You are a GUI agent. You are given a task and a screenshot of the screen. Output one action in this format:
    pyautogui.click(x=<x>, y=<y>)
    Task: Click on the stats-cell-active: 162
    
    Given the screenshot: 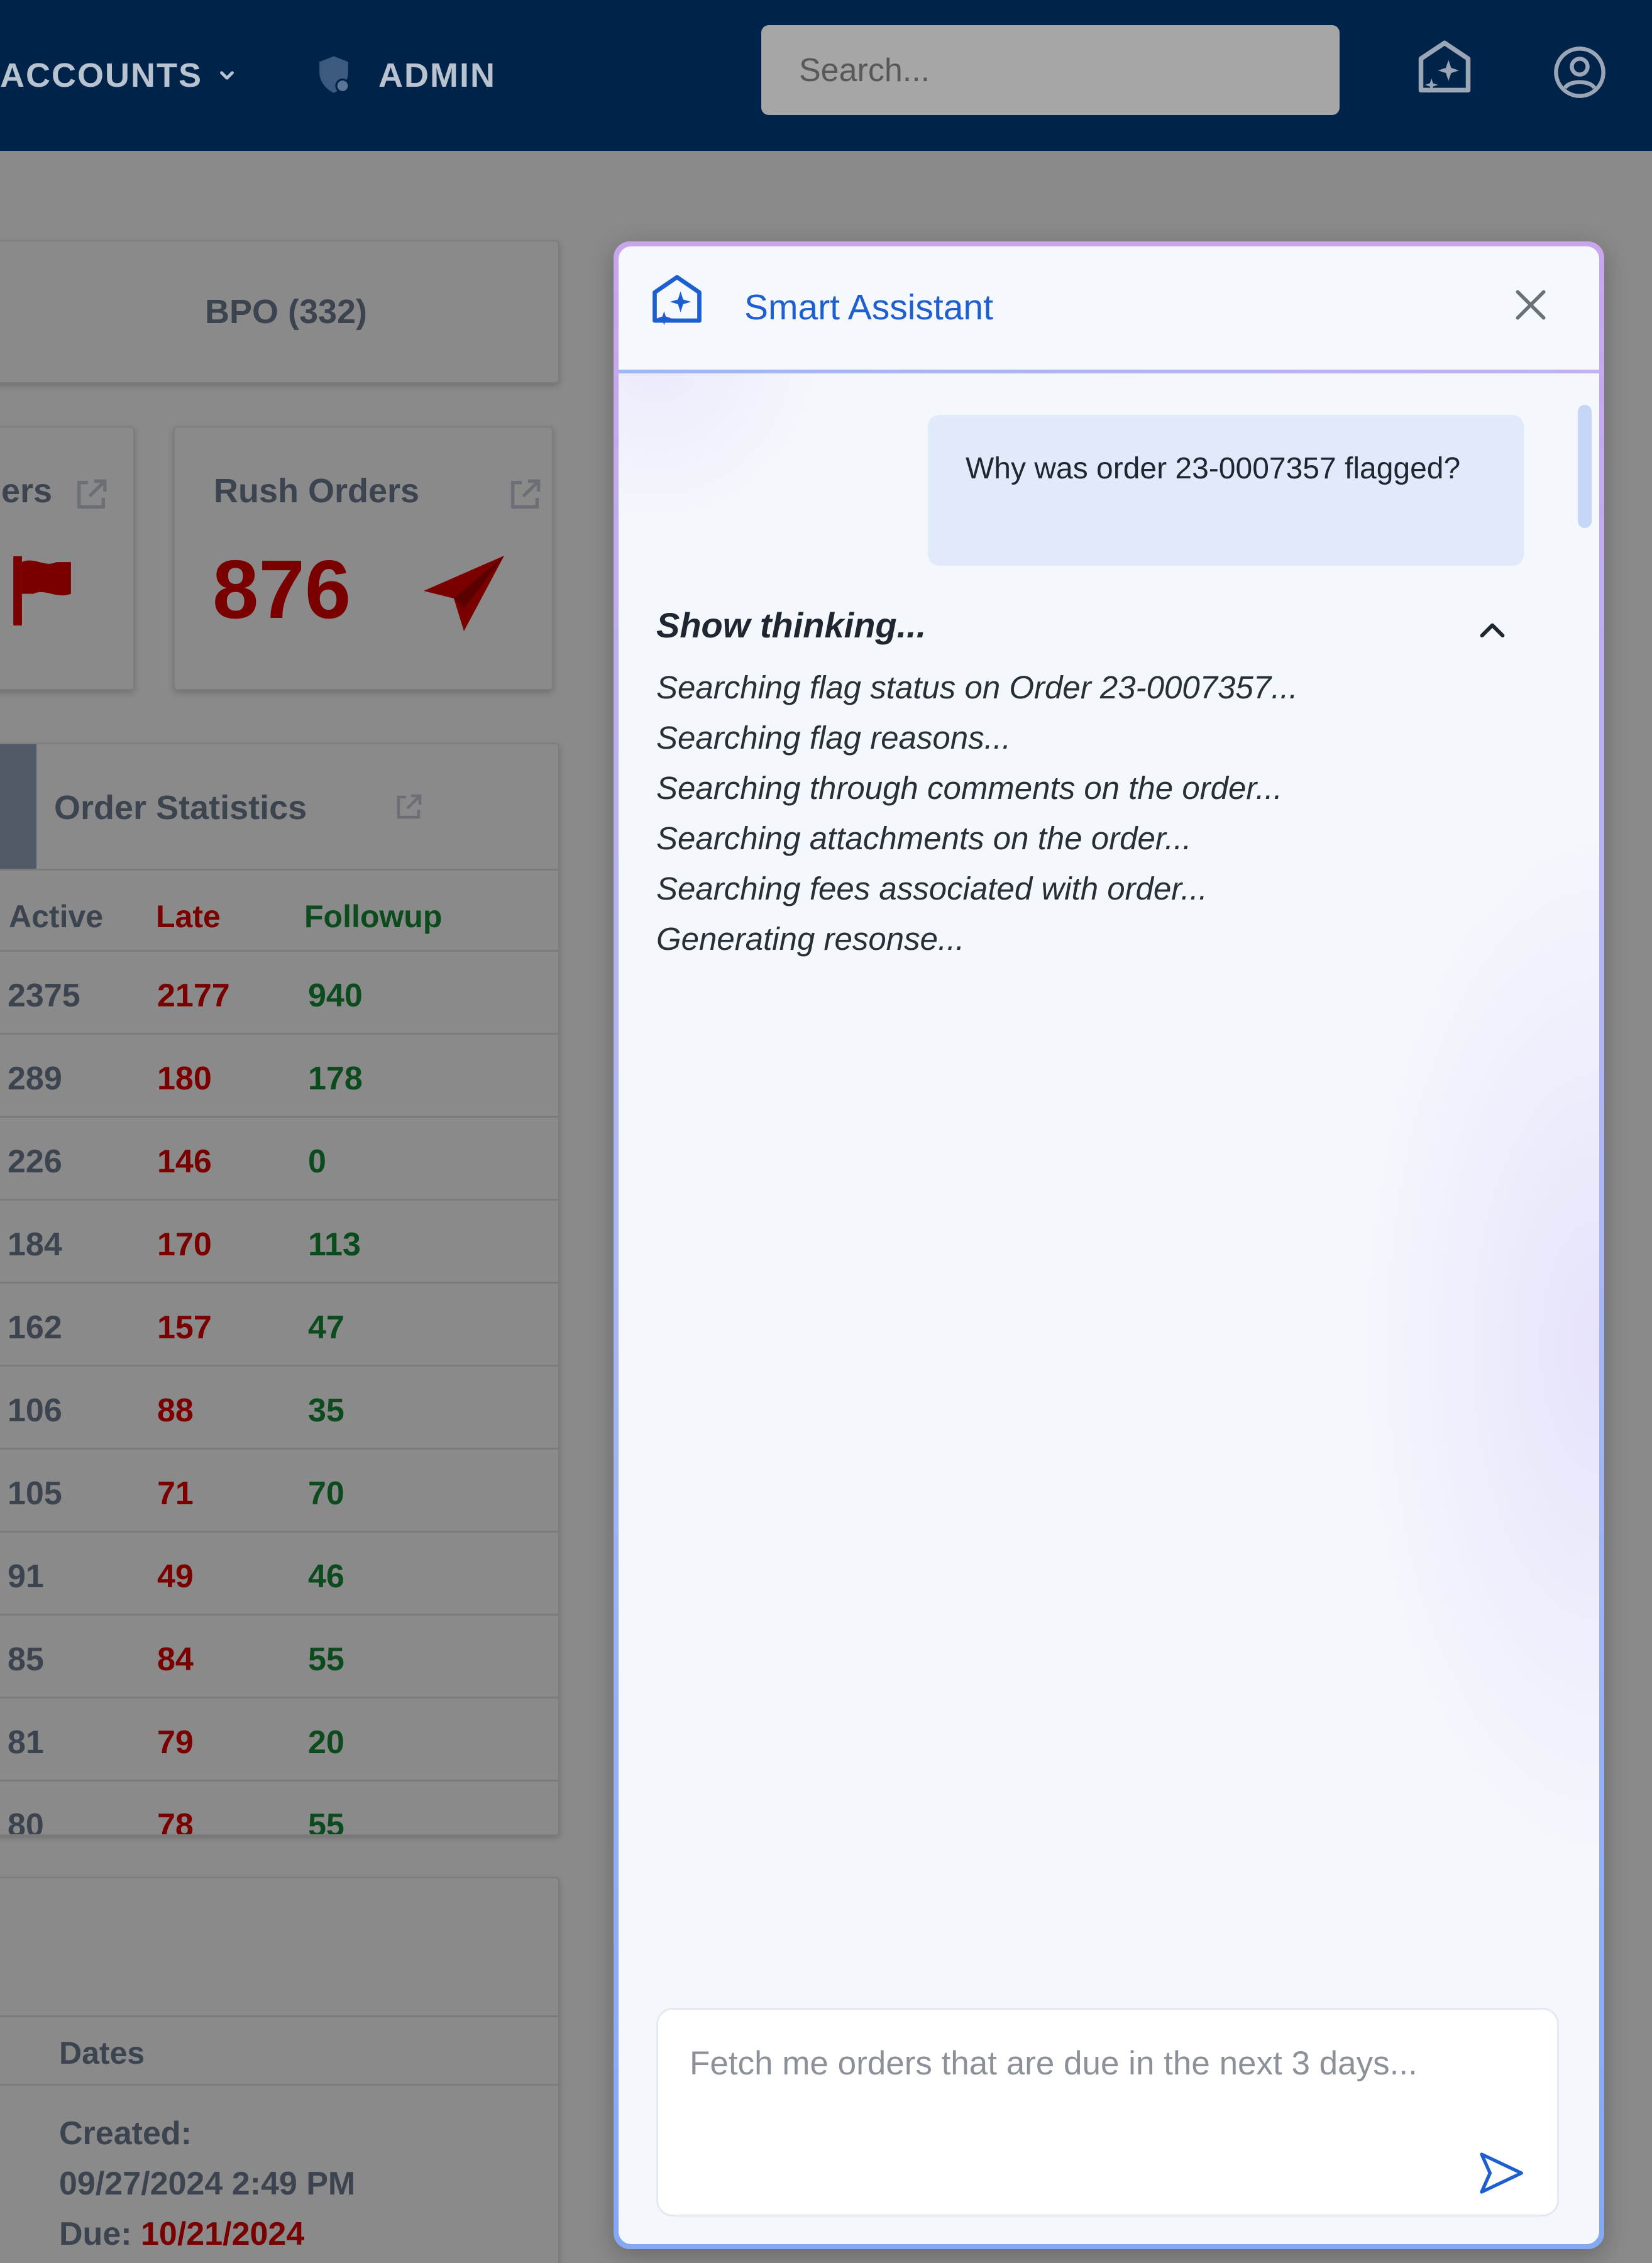 What is the action you would take?
    pyautogui.click(x=35, y=1328)
    